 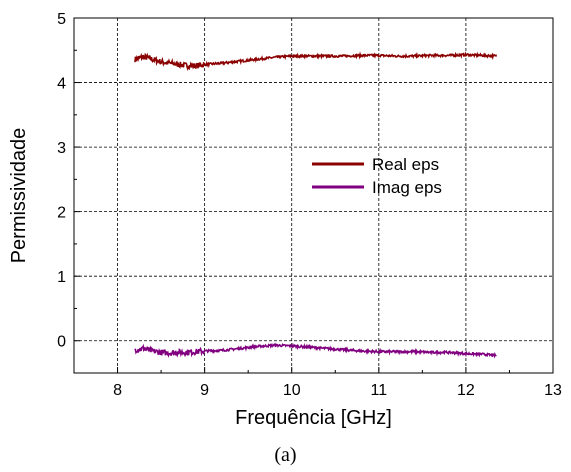 What do you see at coordinates (61, 84) in the screenshot?
I see `y-tick-label: 4` at bounding box center [61, 84].